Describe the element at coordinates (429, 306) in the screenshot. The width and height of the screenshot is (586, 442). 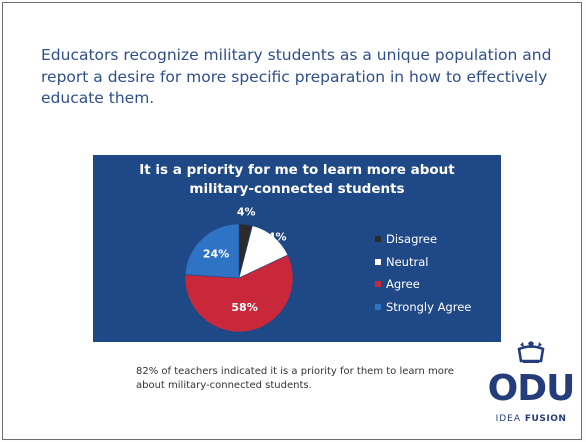
I see `legend-label-strongly-agree: Strongly Agree` at that location.